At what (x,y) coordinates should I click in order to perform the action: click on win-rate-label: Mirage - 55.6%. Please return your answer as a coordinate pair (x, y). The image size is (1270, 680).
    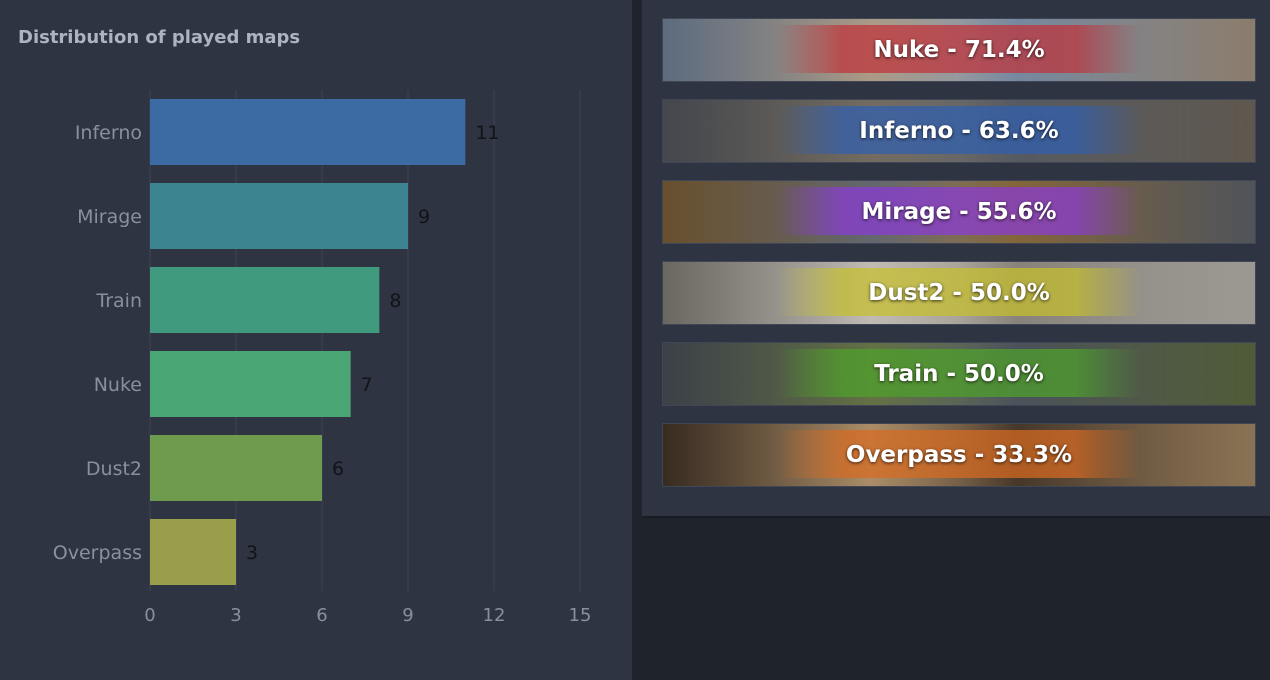
    Looking at the image, I should click on (959, 212).